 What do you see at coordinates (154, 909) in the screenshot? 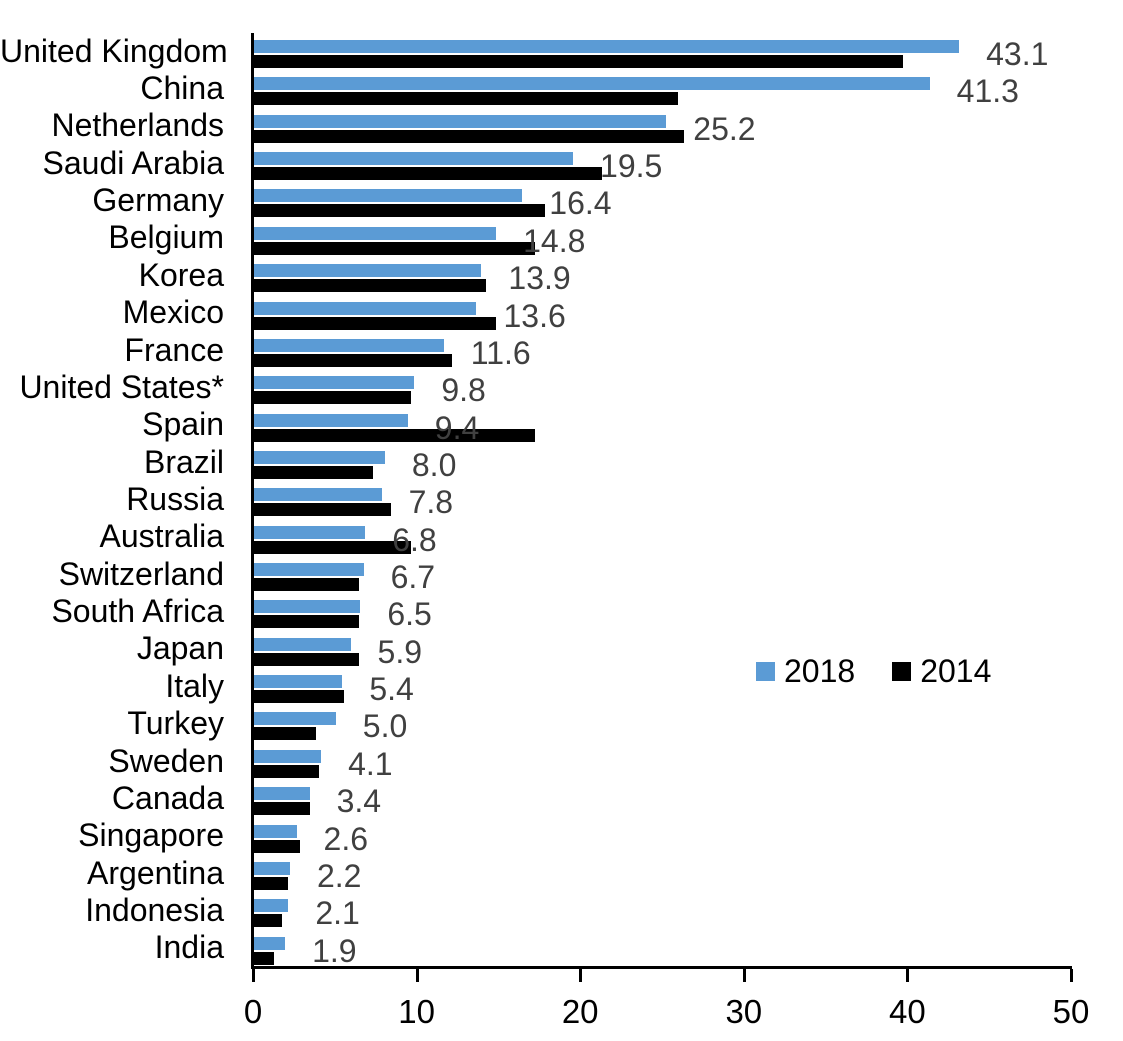
I see `category-label: Indonesia` at bounding box center [154, 909].